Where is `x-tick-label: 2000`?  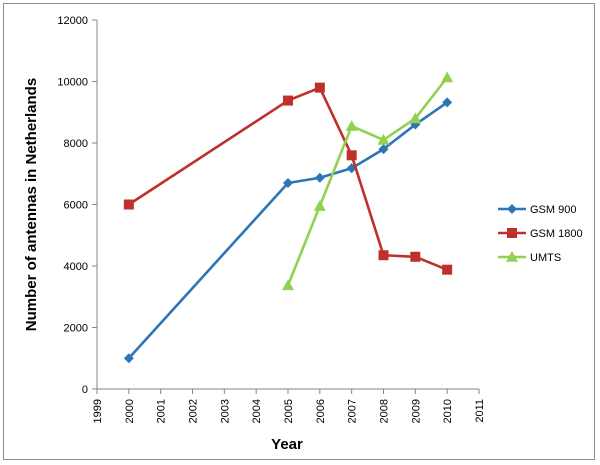
x-tick-label: 2000 is located at coordinates (130, 411).